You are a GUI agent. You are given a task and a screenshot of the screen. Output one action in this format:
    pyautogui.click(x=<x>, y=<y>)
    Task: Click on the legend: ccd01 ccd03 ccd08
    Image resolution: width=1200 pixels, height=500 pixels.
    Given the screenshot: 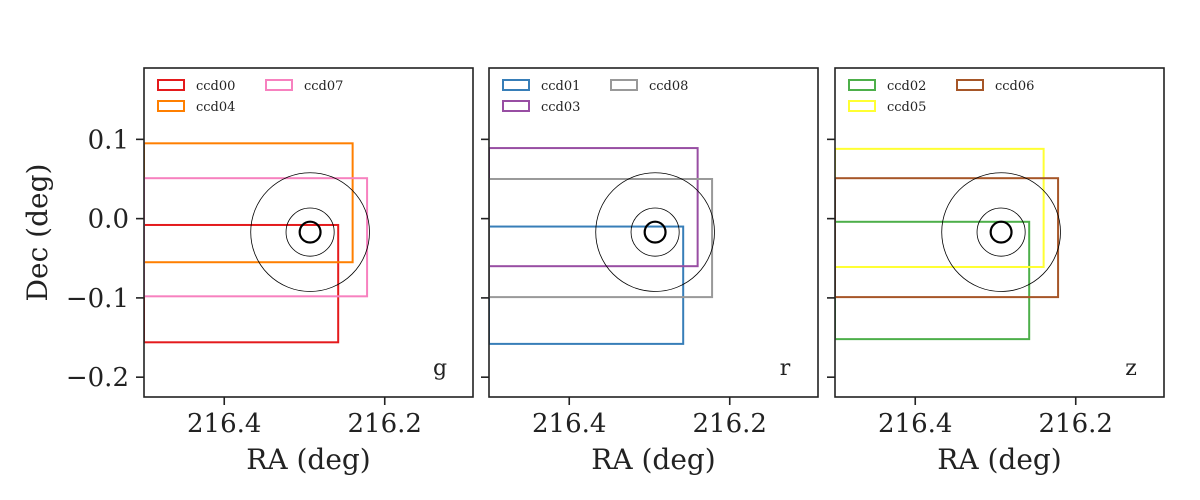 What is the action you would take?
    pyautogui.click(x=595, y=97)
    